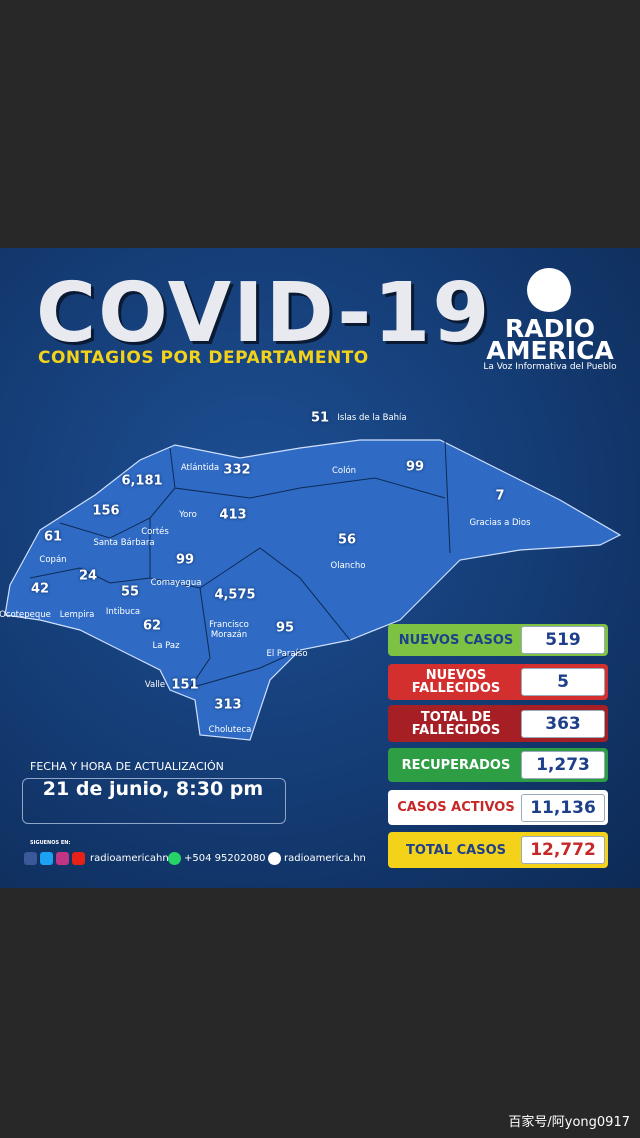 This screenshot has height=1138, width=640. What do you see at coordinates (225, 858) in the screenshot?
I see `phone: +504 95202080` at bounding box center [225, 858].